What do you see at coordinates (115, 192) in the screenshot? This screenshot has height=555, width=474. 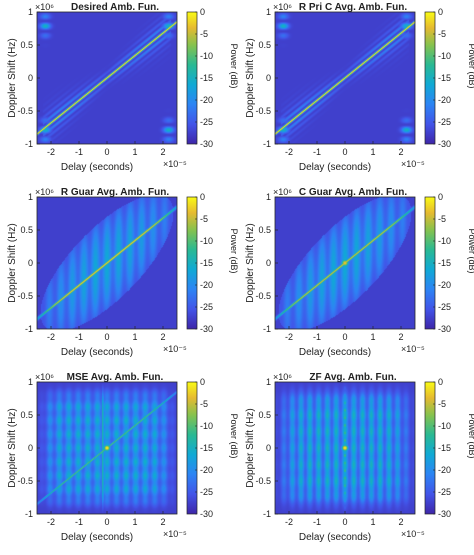 I see `panel-title: R Guar Avg. Amb. Fun.` at bounding box center [115, 192].